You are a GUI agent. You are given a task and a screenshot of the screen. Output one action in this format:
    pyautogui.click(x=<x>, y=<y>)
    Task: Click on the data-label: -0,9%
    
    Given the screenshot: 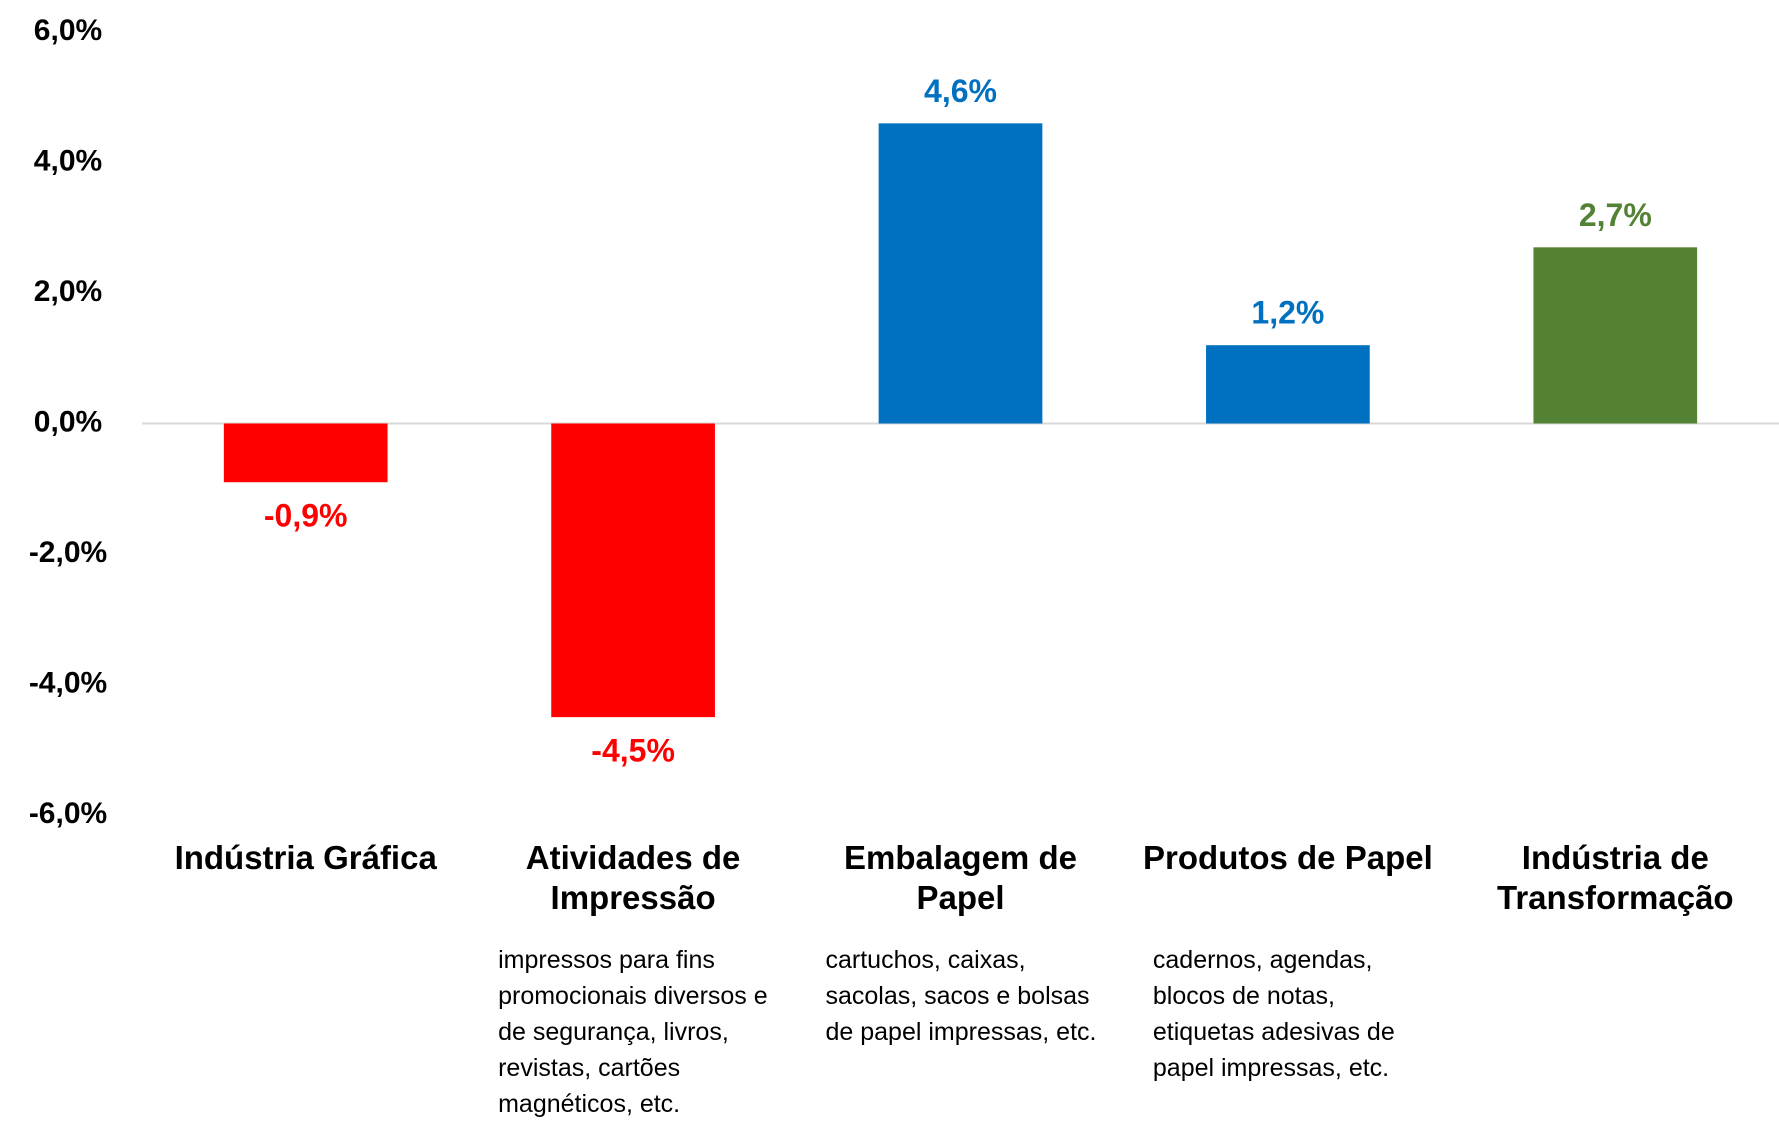 What is the action you would take?
    pyautogui.click(x=306, y=516)
    